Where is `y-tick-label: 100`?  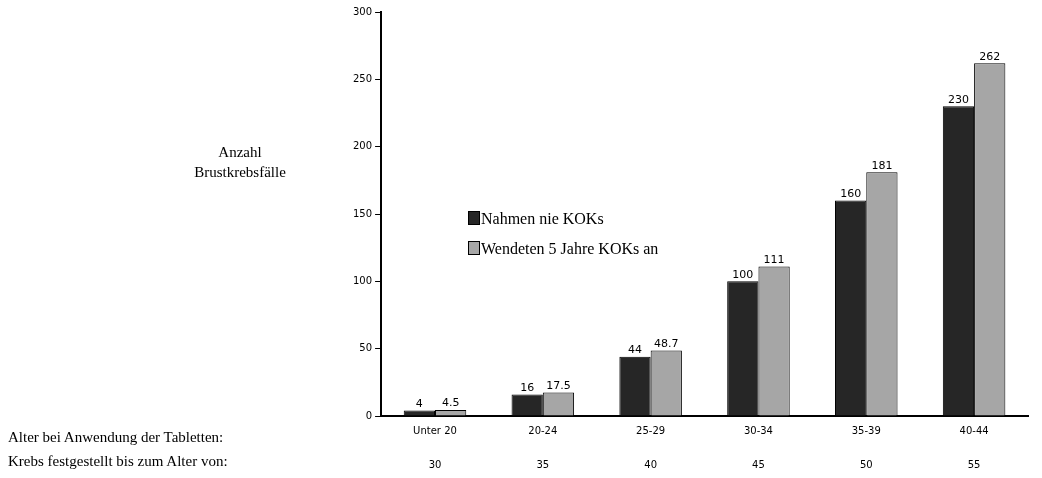 y-tick-label: 100 is located at coordinates (362, 280).